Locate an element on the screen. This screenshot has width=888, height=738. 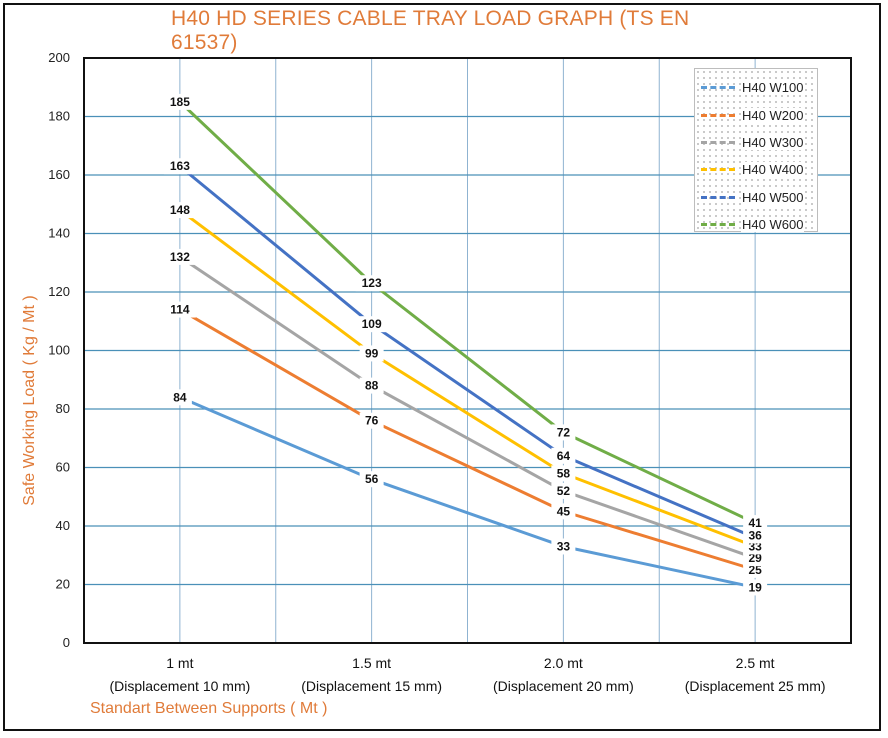
data-label: 114 is located at coordinates (180, 310).